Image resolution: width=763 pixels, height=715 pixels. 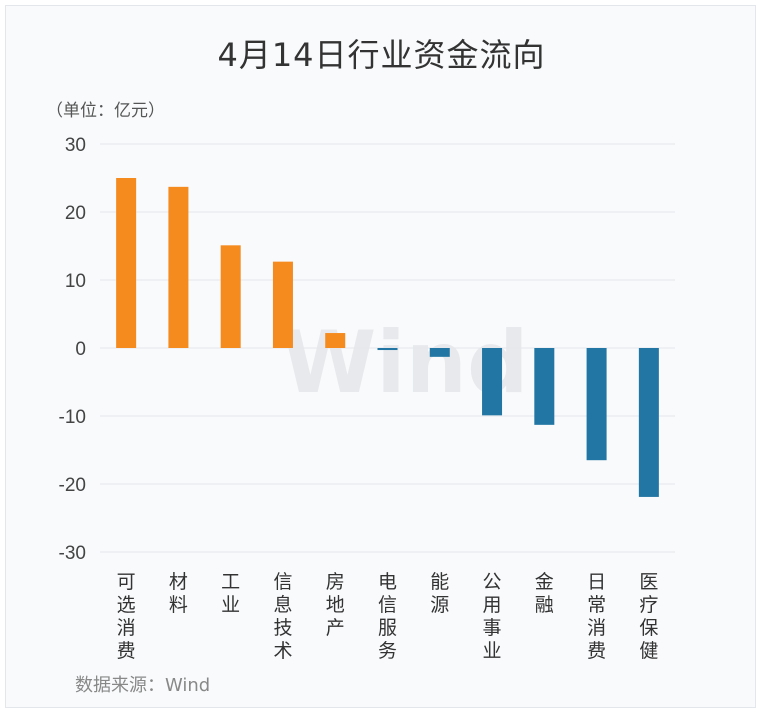 I want to click on x-tick-label: 电信服务, so click(x=387, y=616).